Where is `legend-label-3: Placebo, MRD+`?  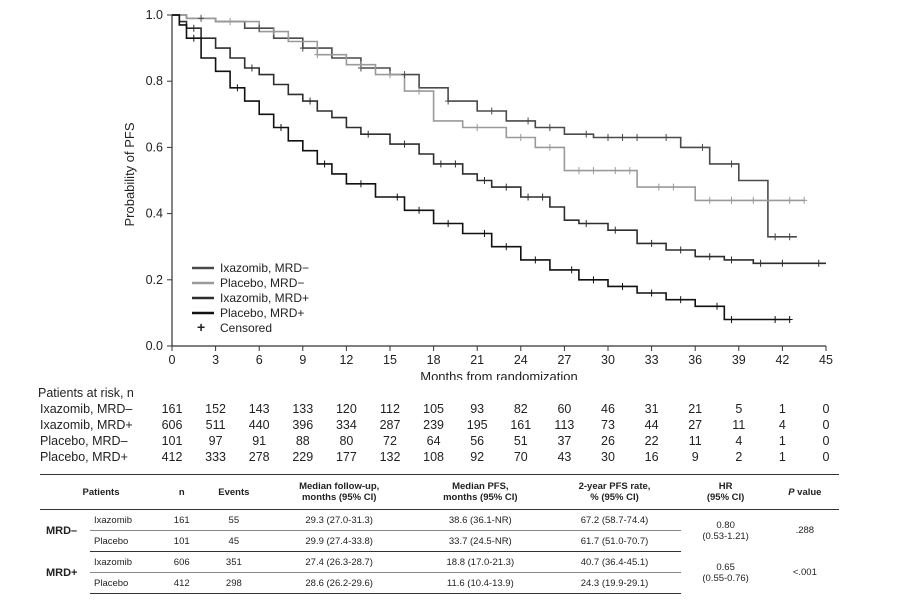
legend-label-3: Placebo, MRD+ is located at coordinates (262, 313).